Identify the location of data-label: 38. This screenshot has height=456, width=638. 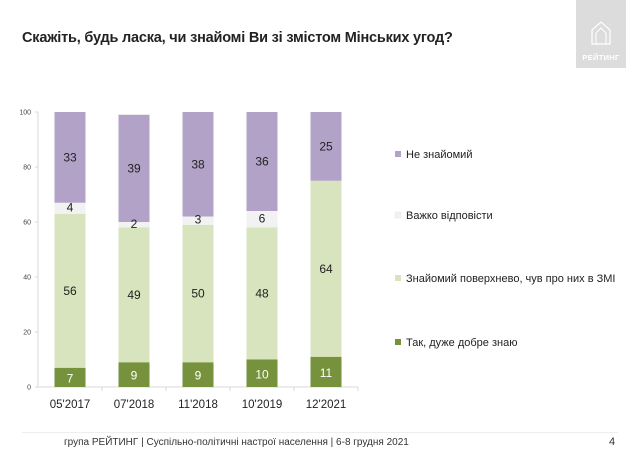
(198, 164).